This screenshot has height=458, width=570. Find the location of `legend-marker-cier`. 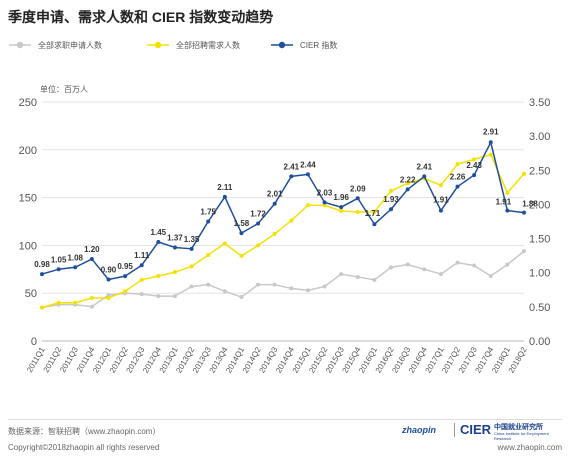

legend-marker-cier is located at coordinates (282, 45).